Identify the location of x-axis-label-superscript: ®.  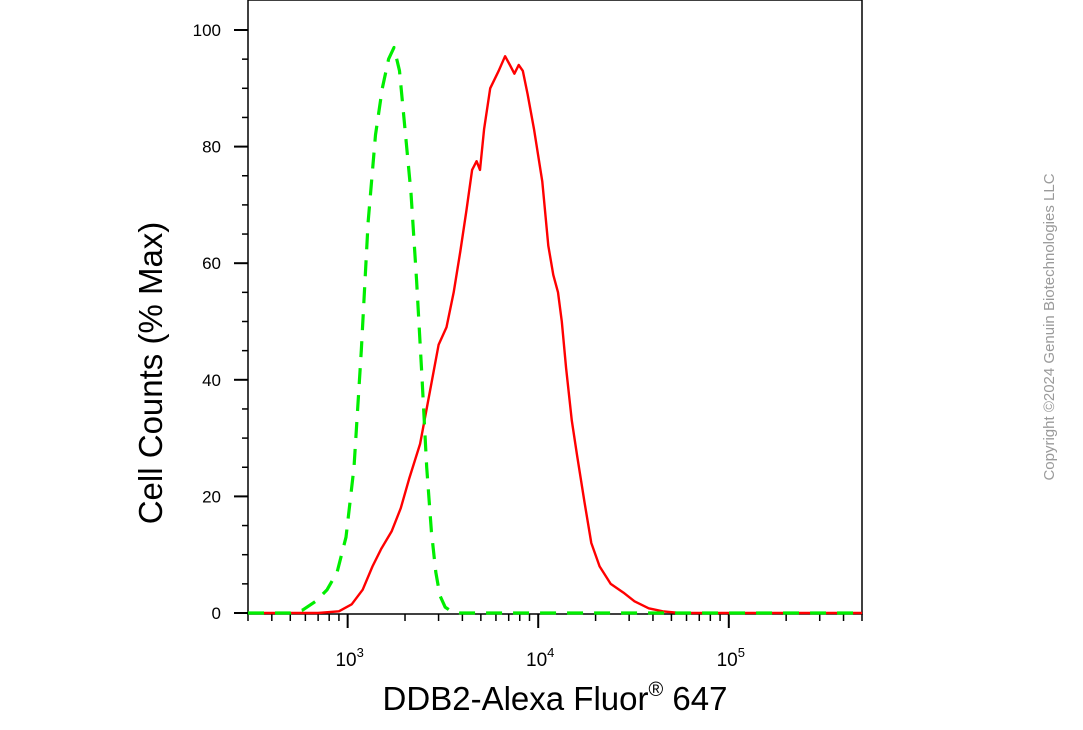
(655, 690).